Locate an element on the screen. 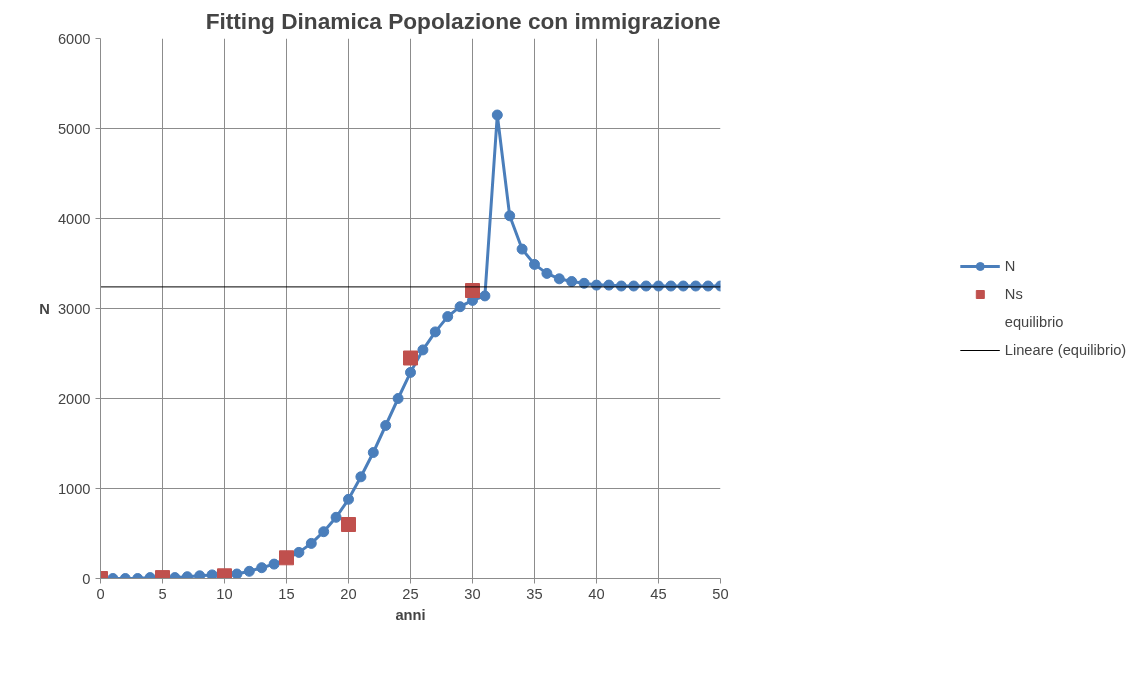 The height and width of the screenshot is (698, 1137). x-tick-label: 25 is located at coordinates (410, 593).